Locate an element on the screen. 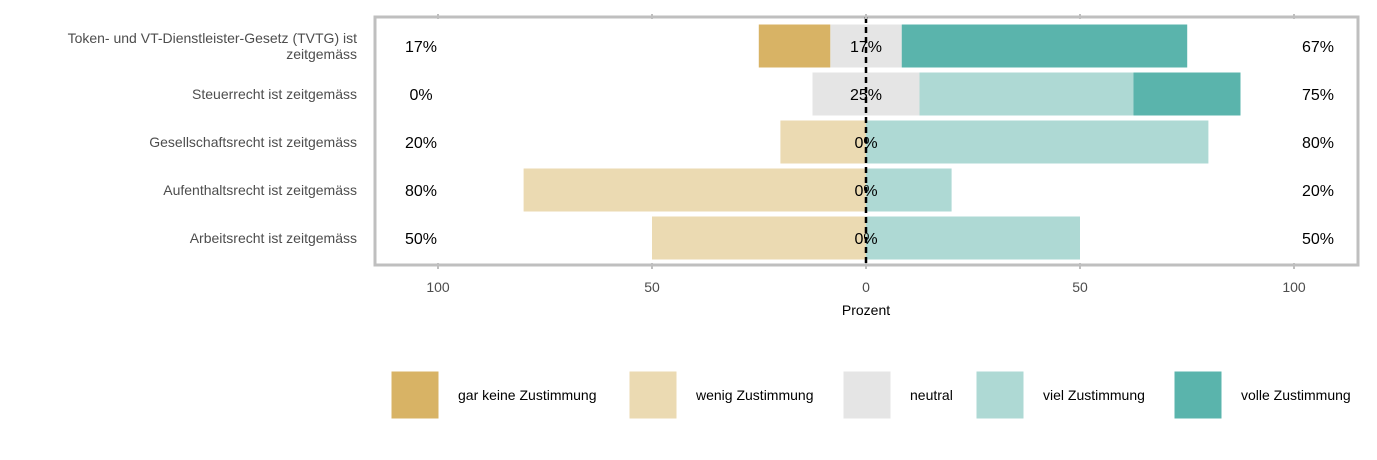  right-percent-label: 80% is located at coordinates (1318, 143).